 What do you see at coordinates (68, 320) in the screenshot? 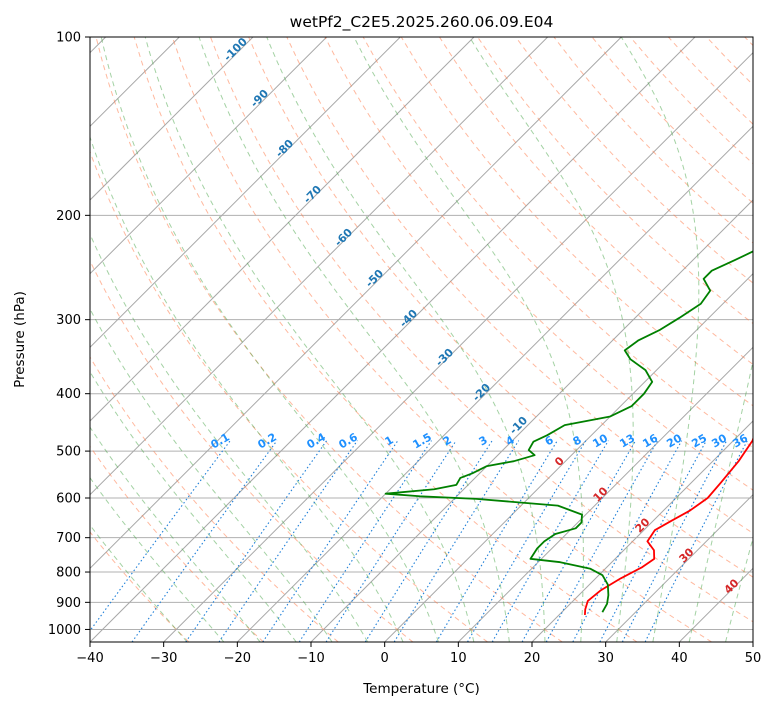
I see `y-tick-label: 300` at bounding box center [68, 320].